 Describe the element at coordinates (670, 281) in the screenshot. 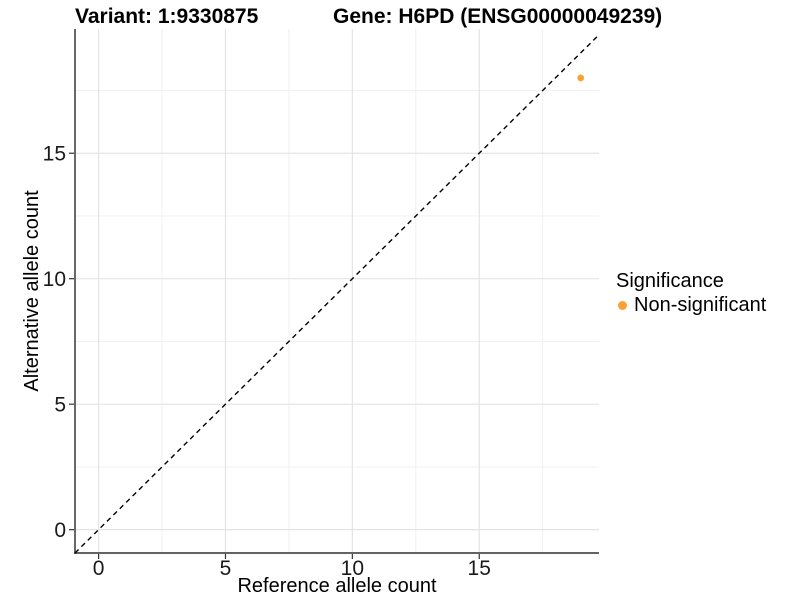

I see `legend-title: Significance` at that location.